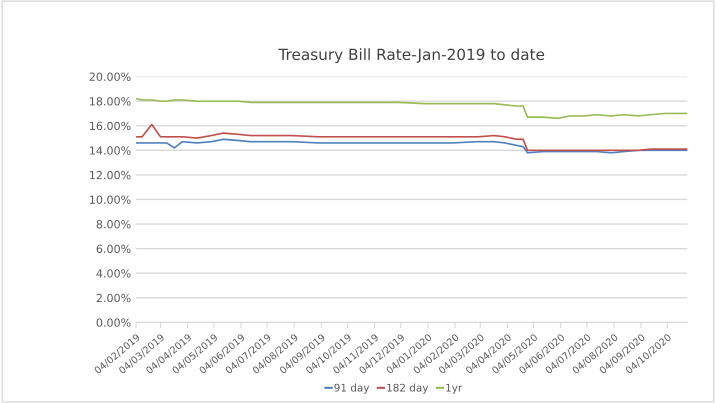  I want to click on y-tick-label: 14.00%, so click(110, 150).